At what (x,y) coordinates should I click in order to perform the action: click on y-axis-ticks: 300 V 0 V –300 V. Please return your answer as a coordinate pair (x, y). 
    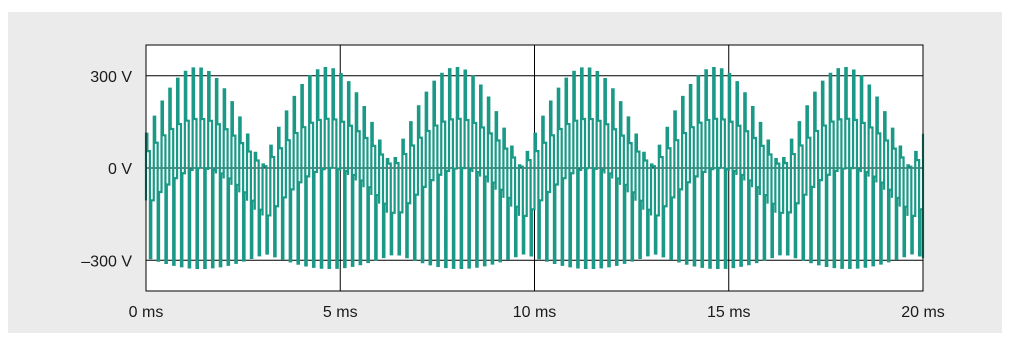
    Looking at the image, I should click on (106, 170).